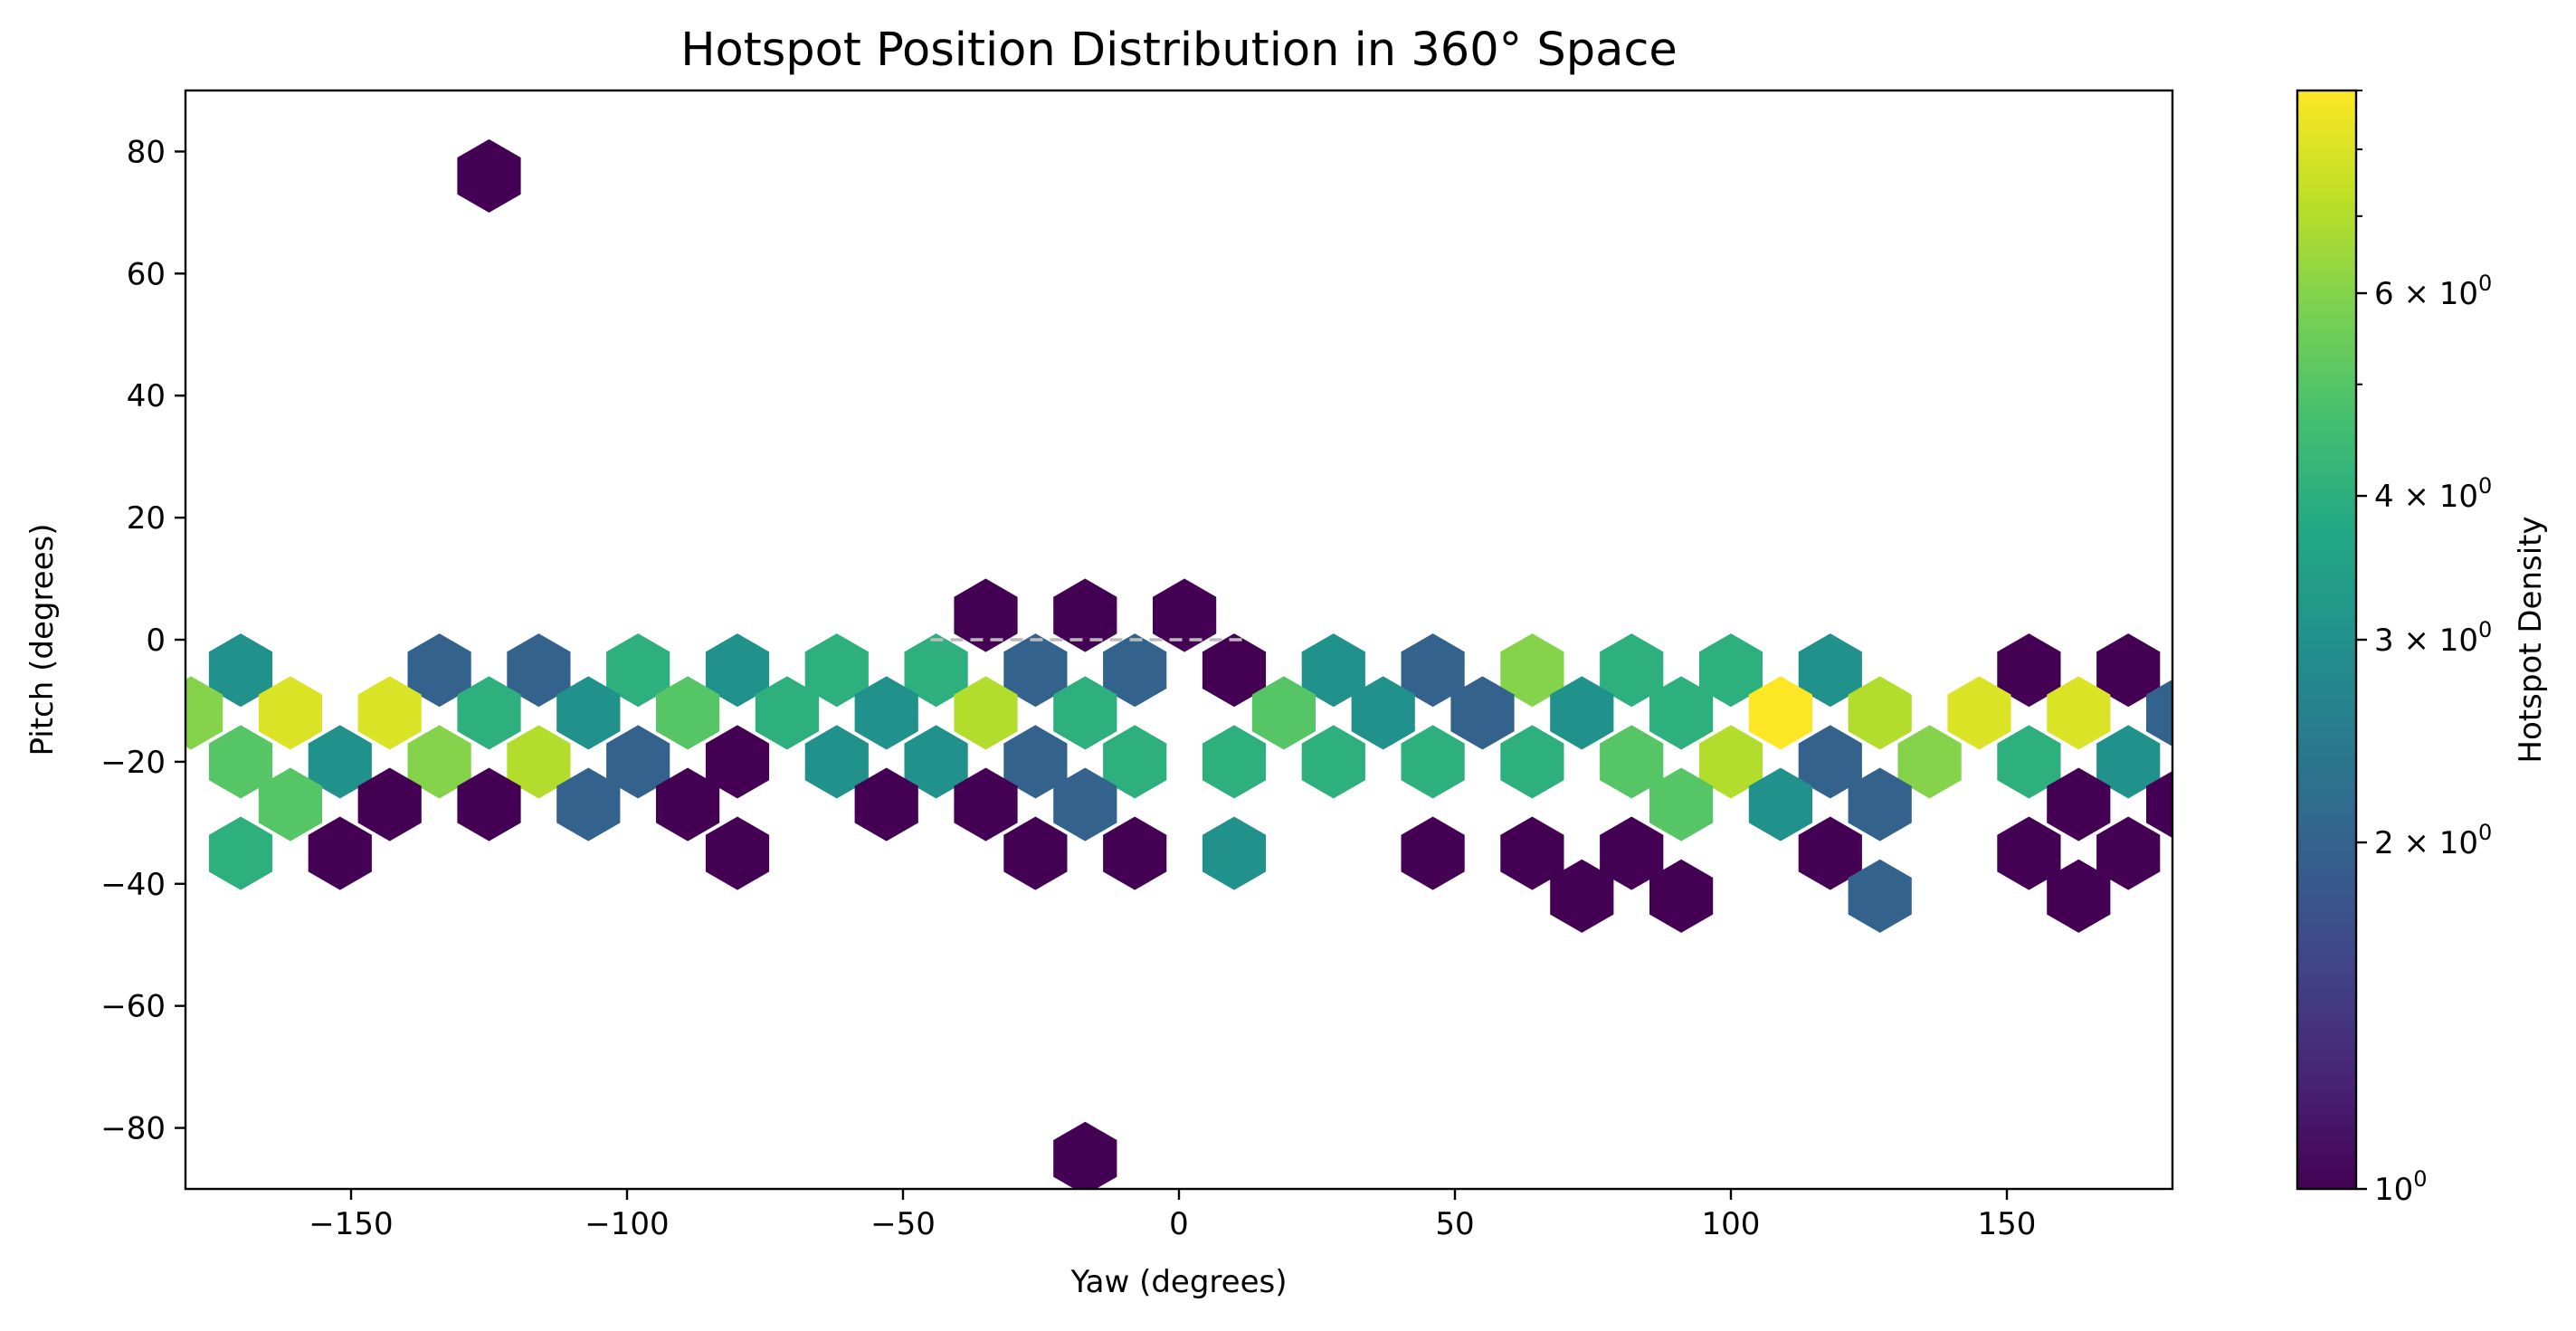  What do you see at coordinates (2433, 291) in the screenshot?
I see `colorbar-tick-label: 6 × 100` at bounding box center [2433, 291].